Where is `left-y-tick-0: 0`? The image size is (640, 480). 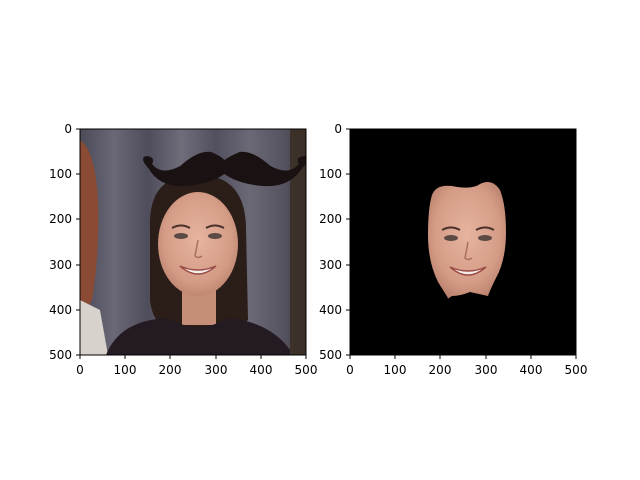
left-y-tick-0: 0 is located at coordinates (68, 129).